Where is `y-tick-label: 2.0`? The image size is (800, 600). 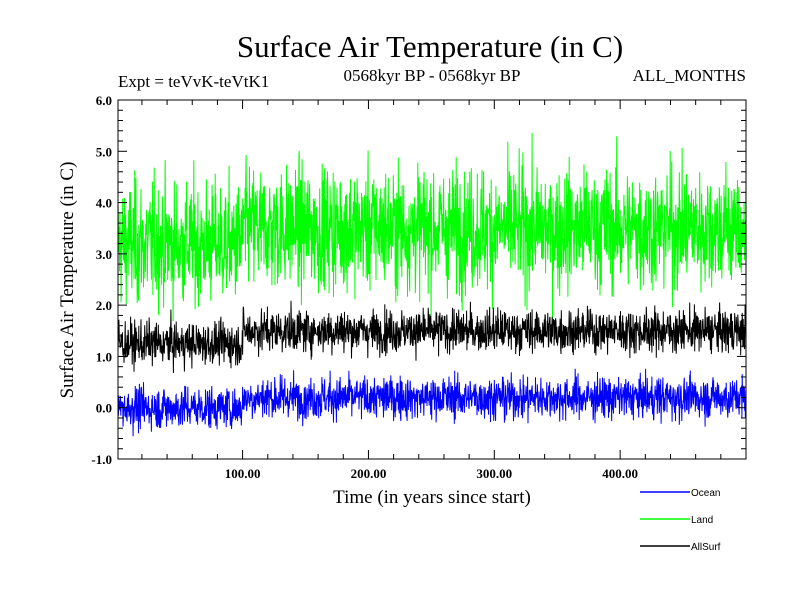 y-tick-label: 2.0 is located at coordinates (104, 305).